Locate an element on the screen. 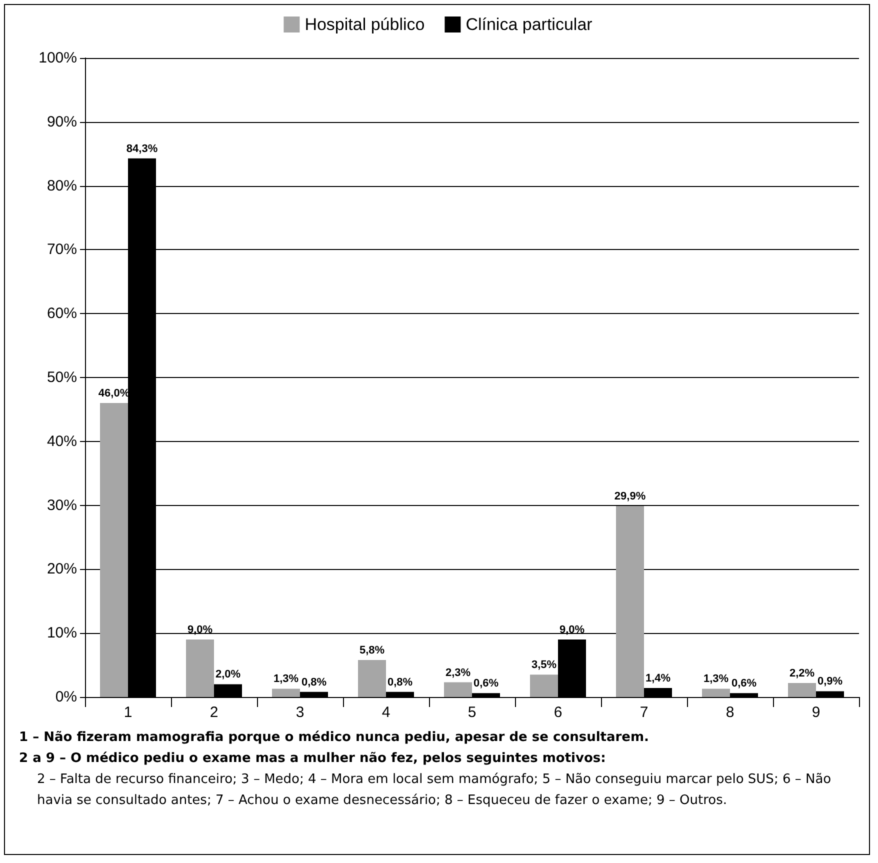  y-tick-label: 100% is located at coordinates (57, 58).